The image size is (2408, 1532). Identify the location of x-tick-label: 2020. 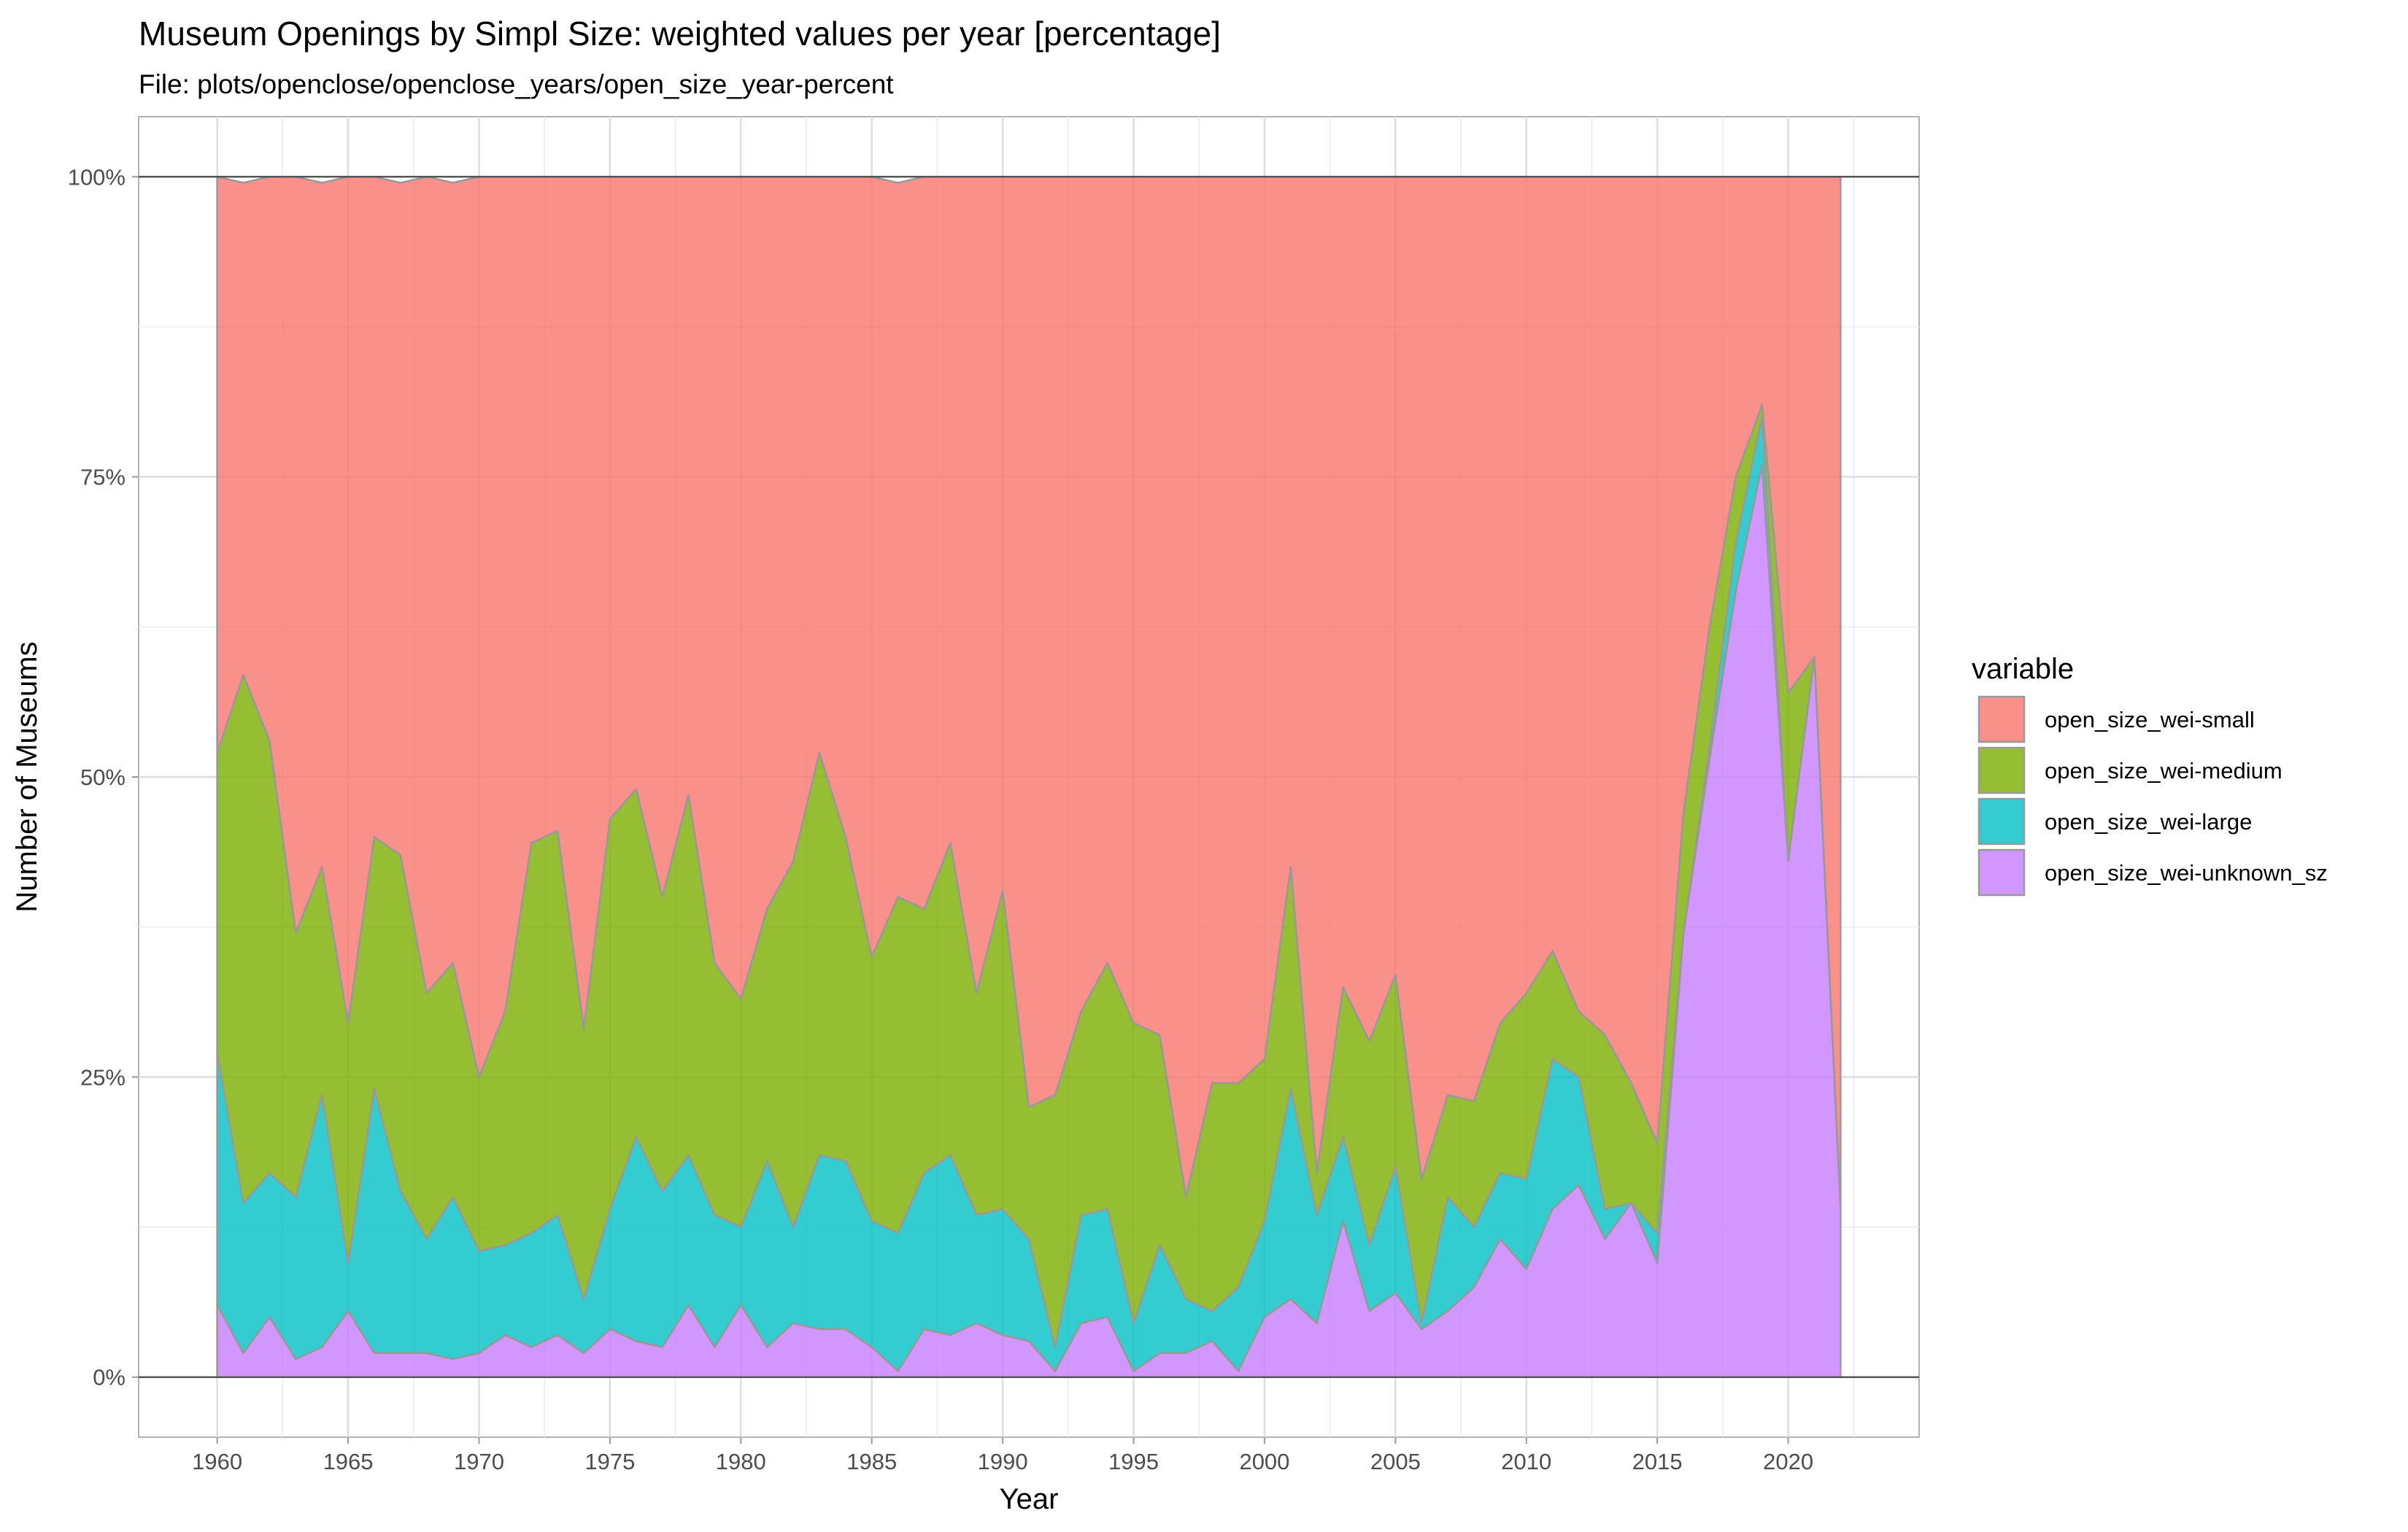
(1788, 1462).